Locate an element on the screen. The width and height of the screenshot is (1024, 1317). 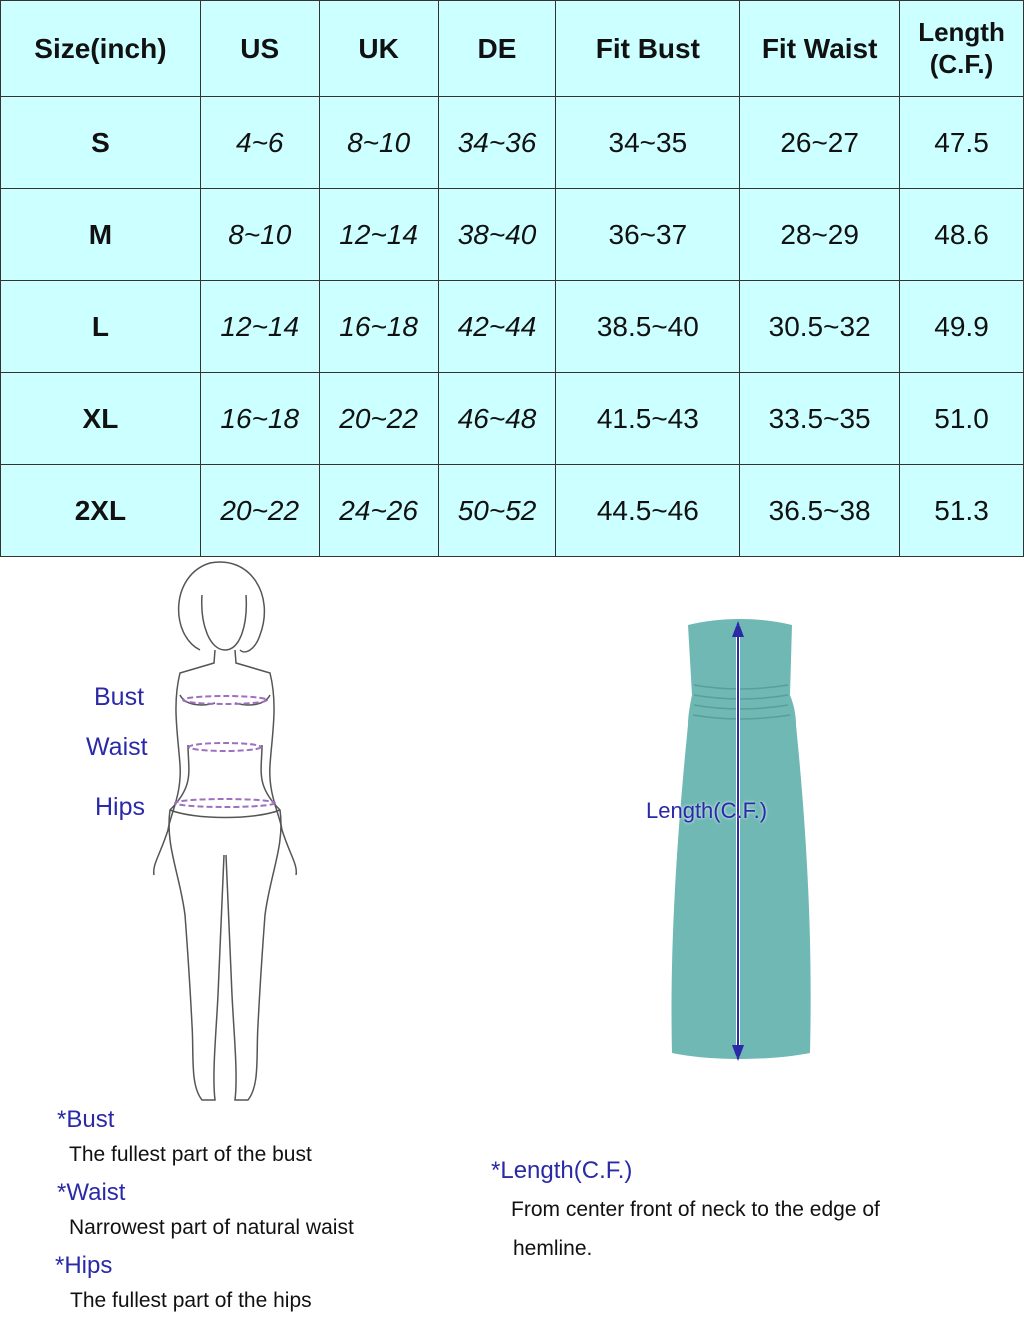
table-cell: XL is located at coordinates (100, 418).